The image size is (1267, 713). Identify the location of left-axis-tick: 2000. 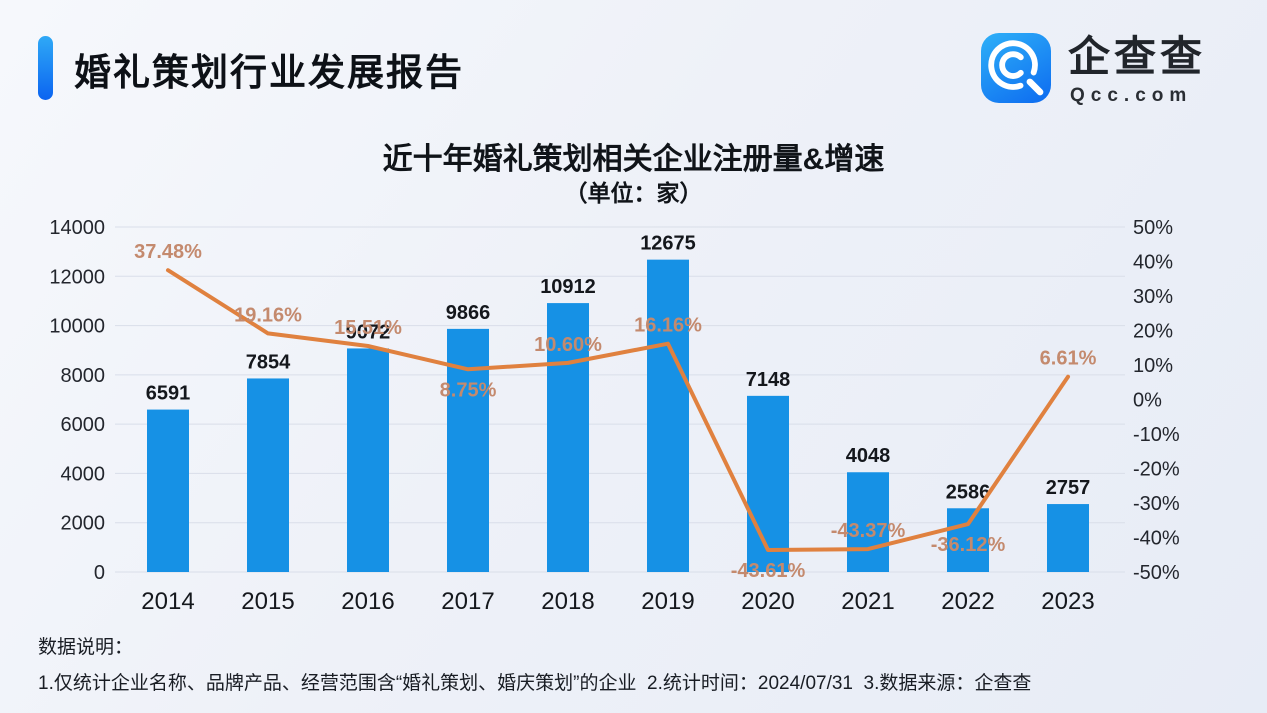
(83, 524).